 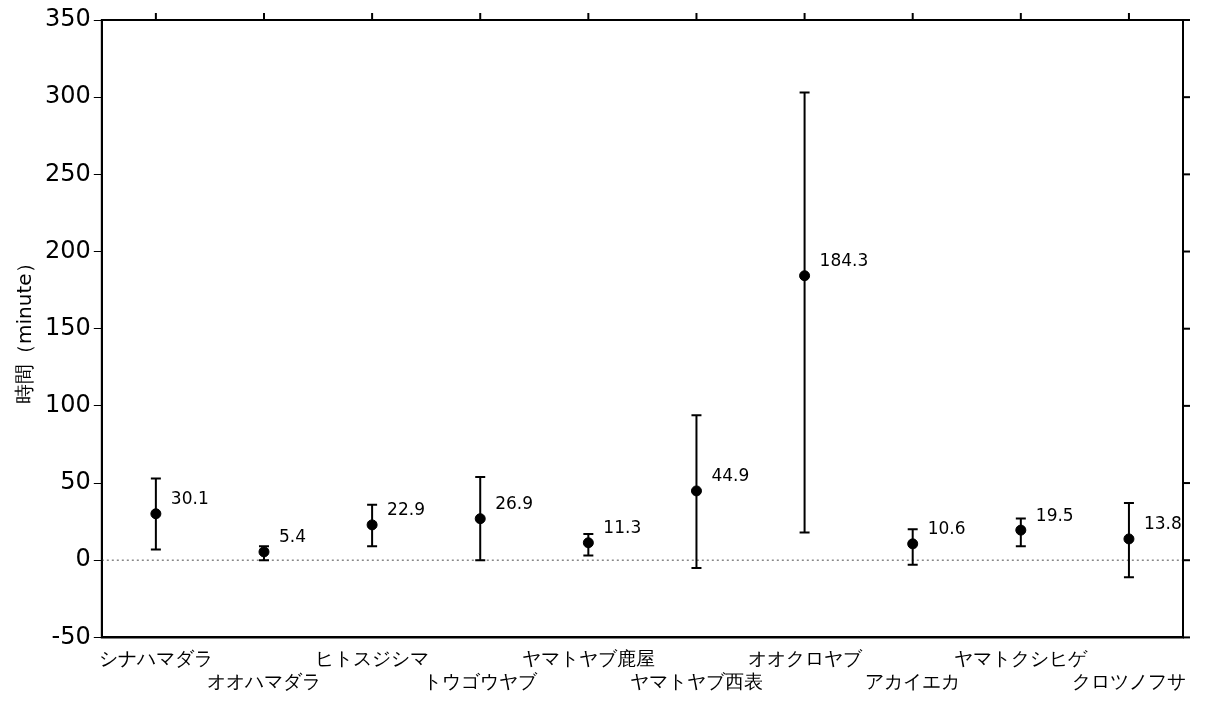 I want to click on data-label: 26.9, so click(x=514, y=503).